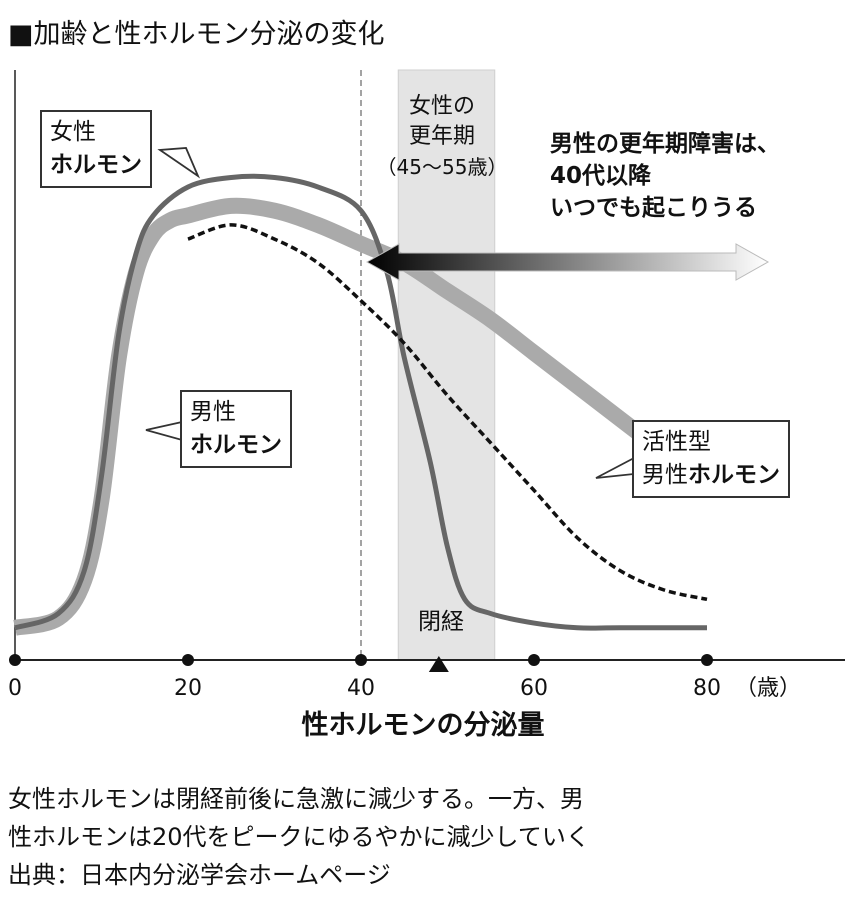 Image resolution: width=846 pixels, height=902 pixels. I want to click on note-line-1: 男性の更年期障害は、, so click(665, 144).